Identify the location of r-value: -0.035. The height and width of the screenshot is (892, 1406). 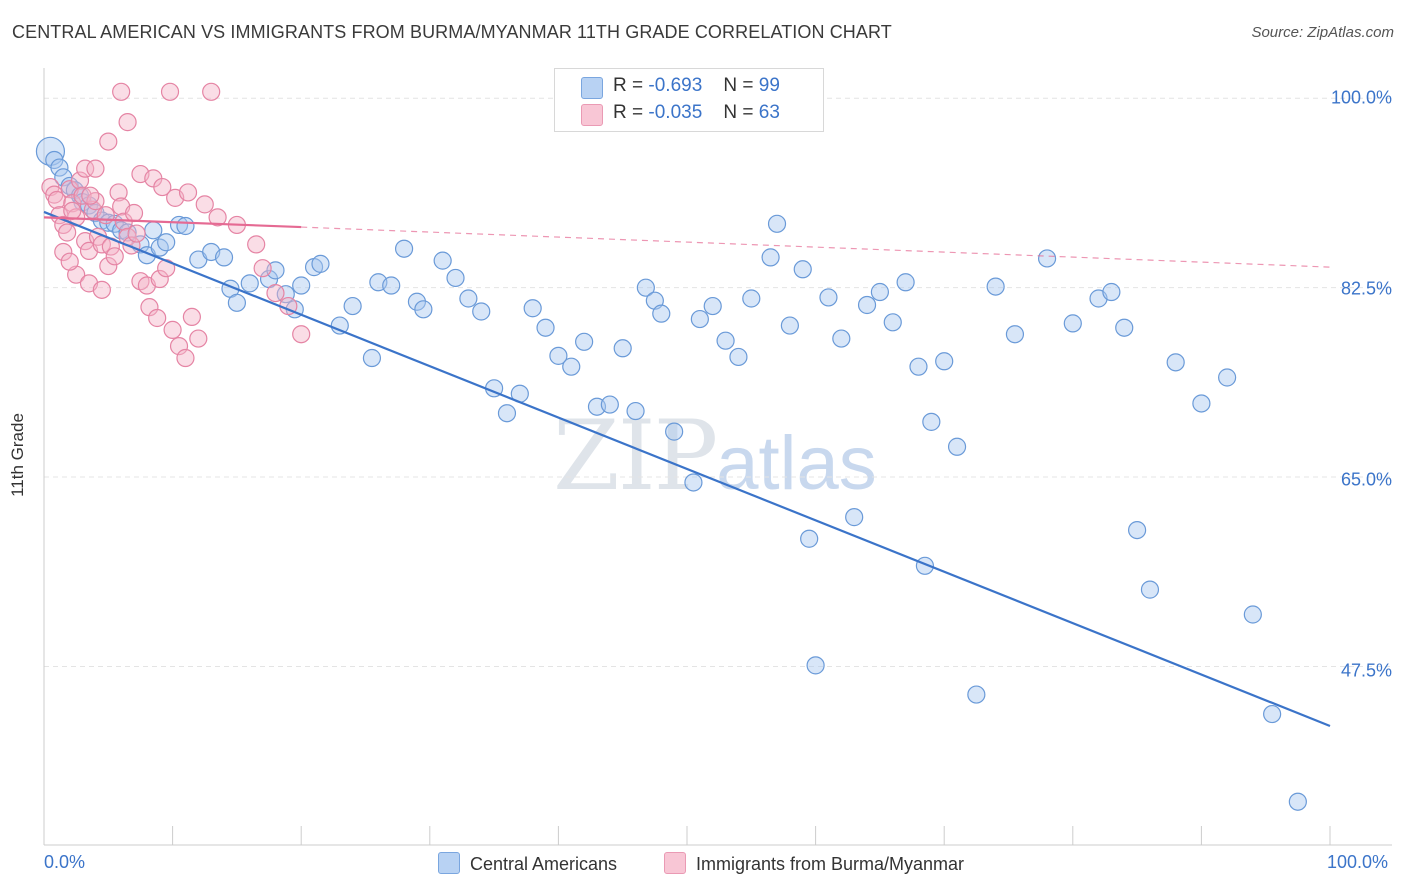
(675, 112).